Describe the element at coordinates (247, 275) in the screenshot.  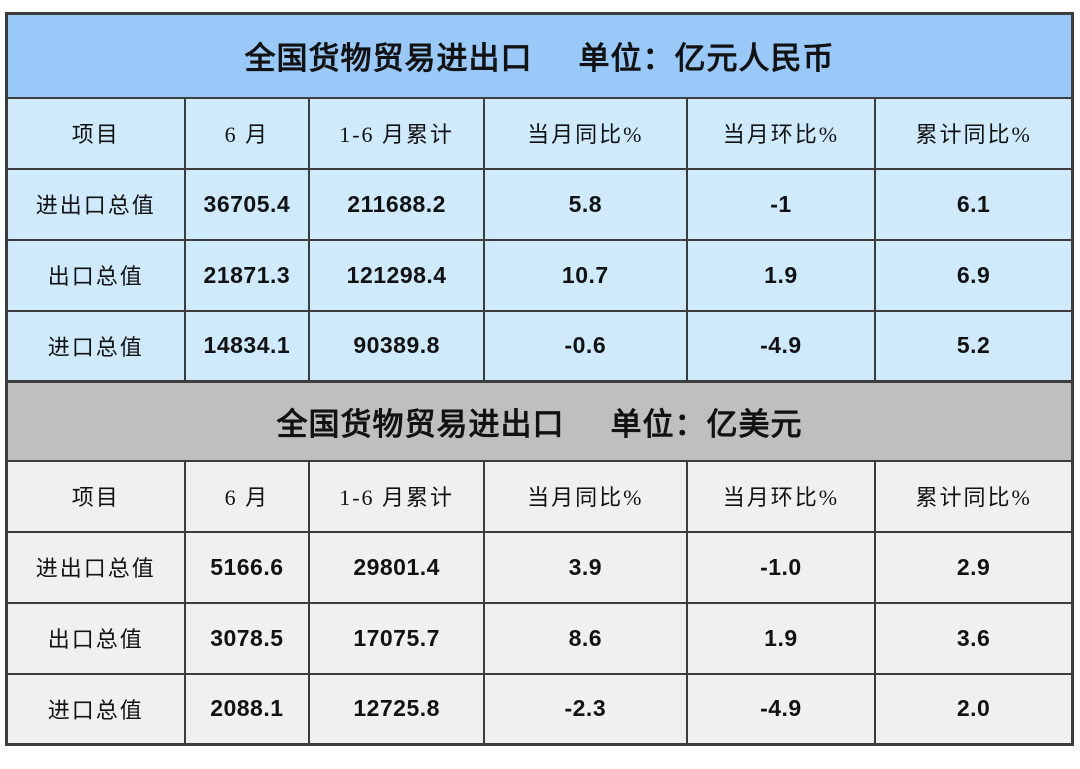
I see `value-cell: 21871.3` at that location.